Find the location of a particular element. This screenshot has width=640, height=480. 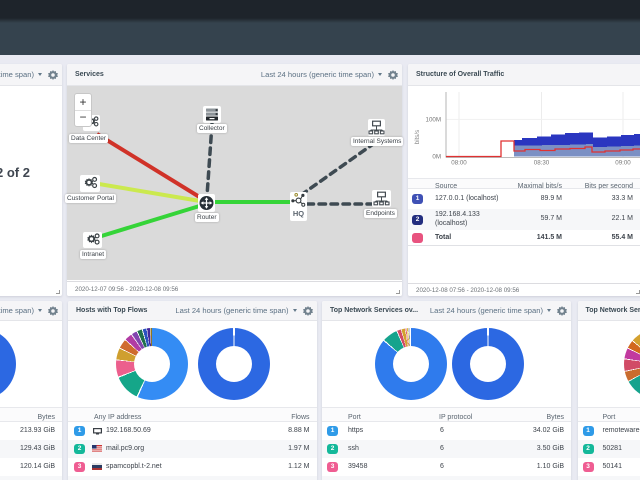

svg-text: 08:00 is located at coordinates (459, 163).